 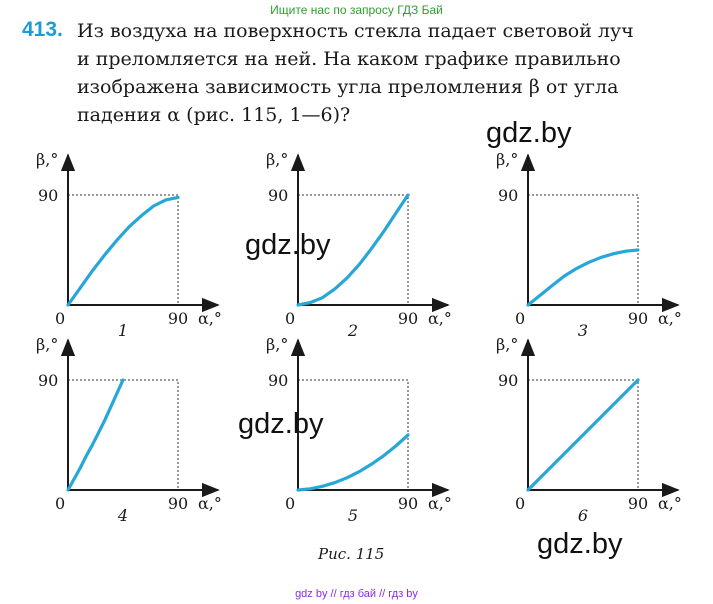 What do you see at coordinates (351, 554) in the screenshot?
I see `figure-caption: Рис. 115` at bounding box center [351, 554].